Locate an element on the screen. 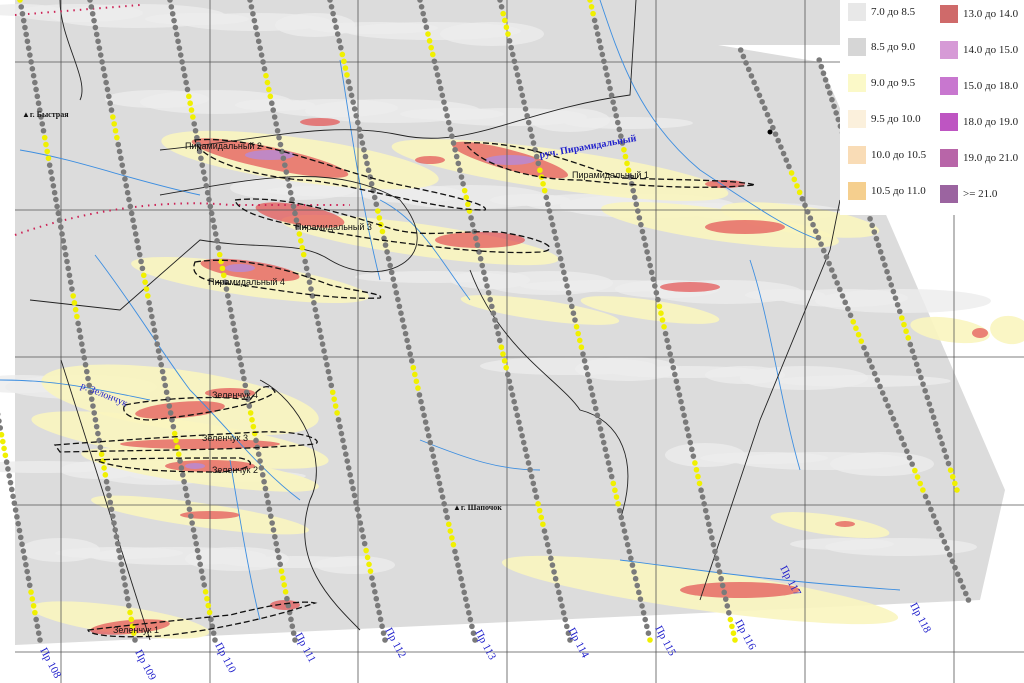 The height and width of the screenshot is (683, 1024). low-anomaly-halo is located at coordinates (540, 310).